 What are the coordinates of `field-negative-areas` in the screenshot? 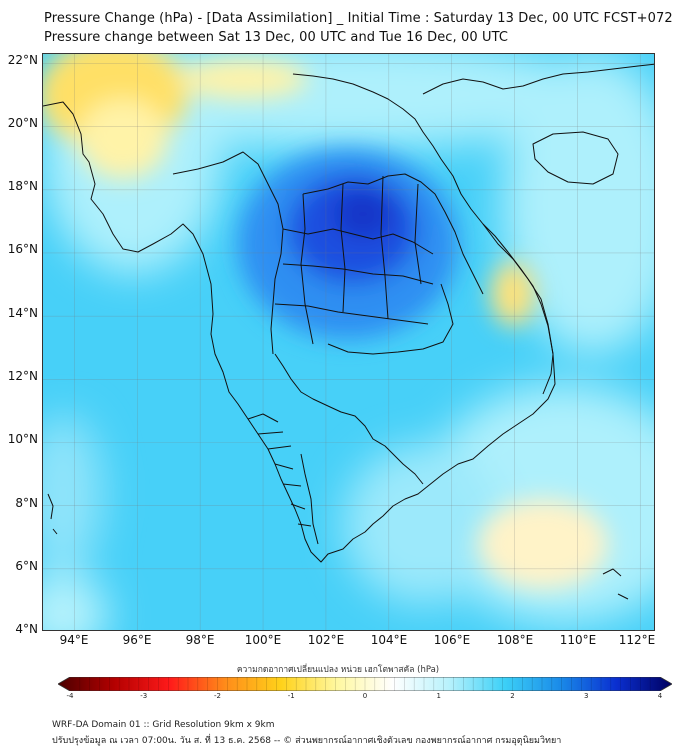 It's located at (348, 244).